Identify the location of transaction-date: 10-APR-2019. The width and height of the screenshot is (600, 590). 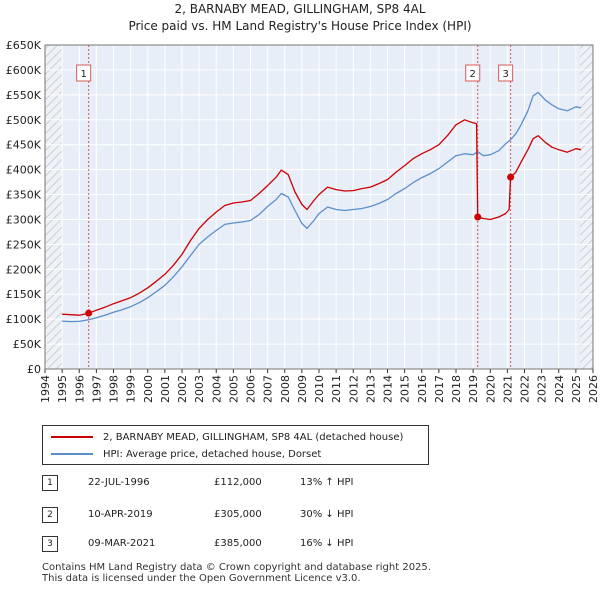
(120, 514).